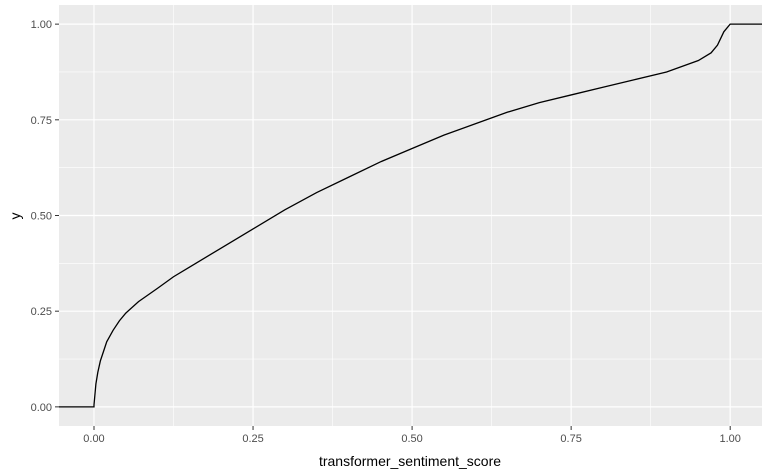 The height and width of the screenshot is (475, 770). What do you see at coordinates (41, 312) in the screenshot?
I see `y-tick-label: 0.25` at bounding box center [41, 312].